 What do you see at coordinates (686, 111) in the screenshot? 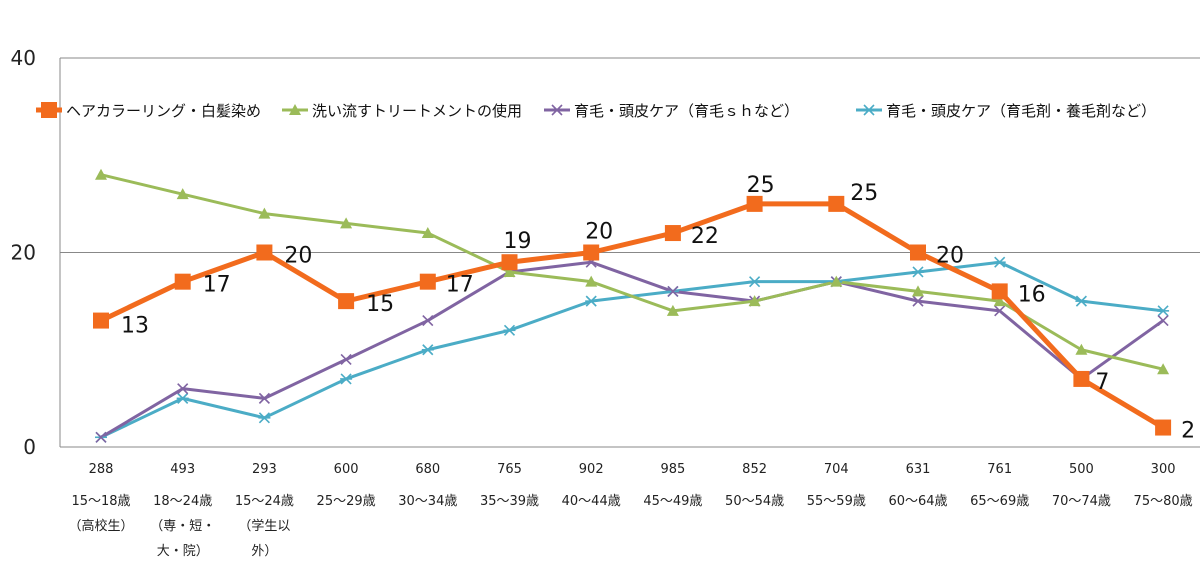
I see `legend-label: 育毛・頭皮ケア（育毛ｓｈなど）` at bounding box center [686, 111].